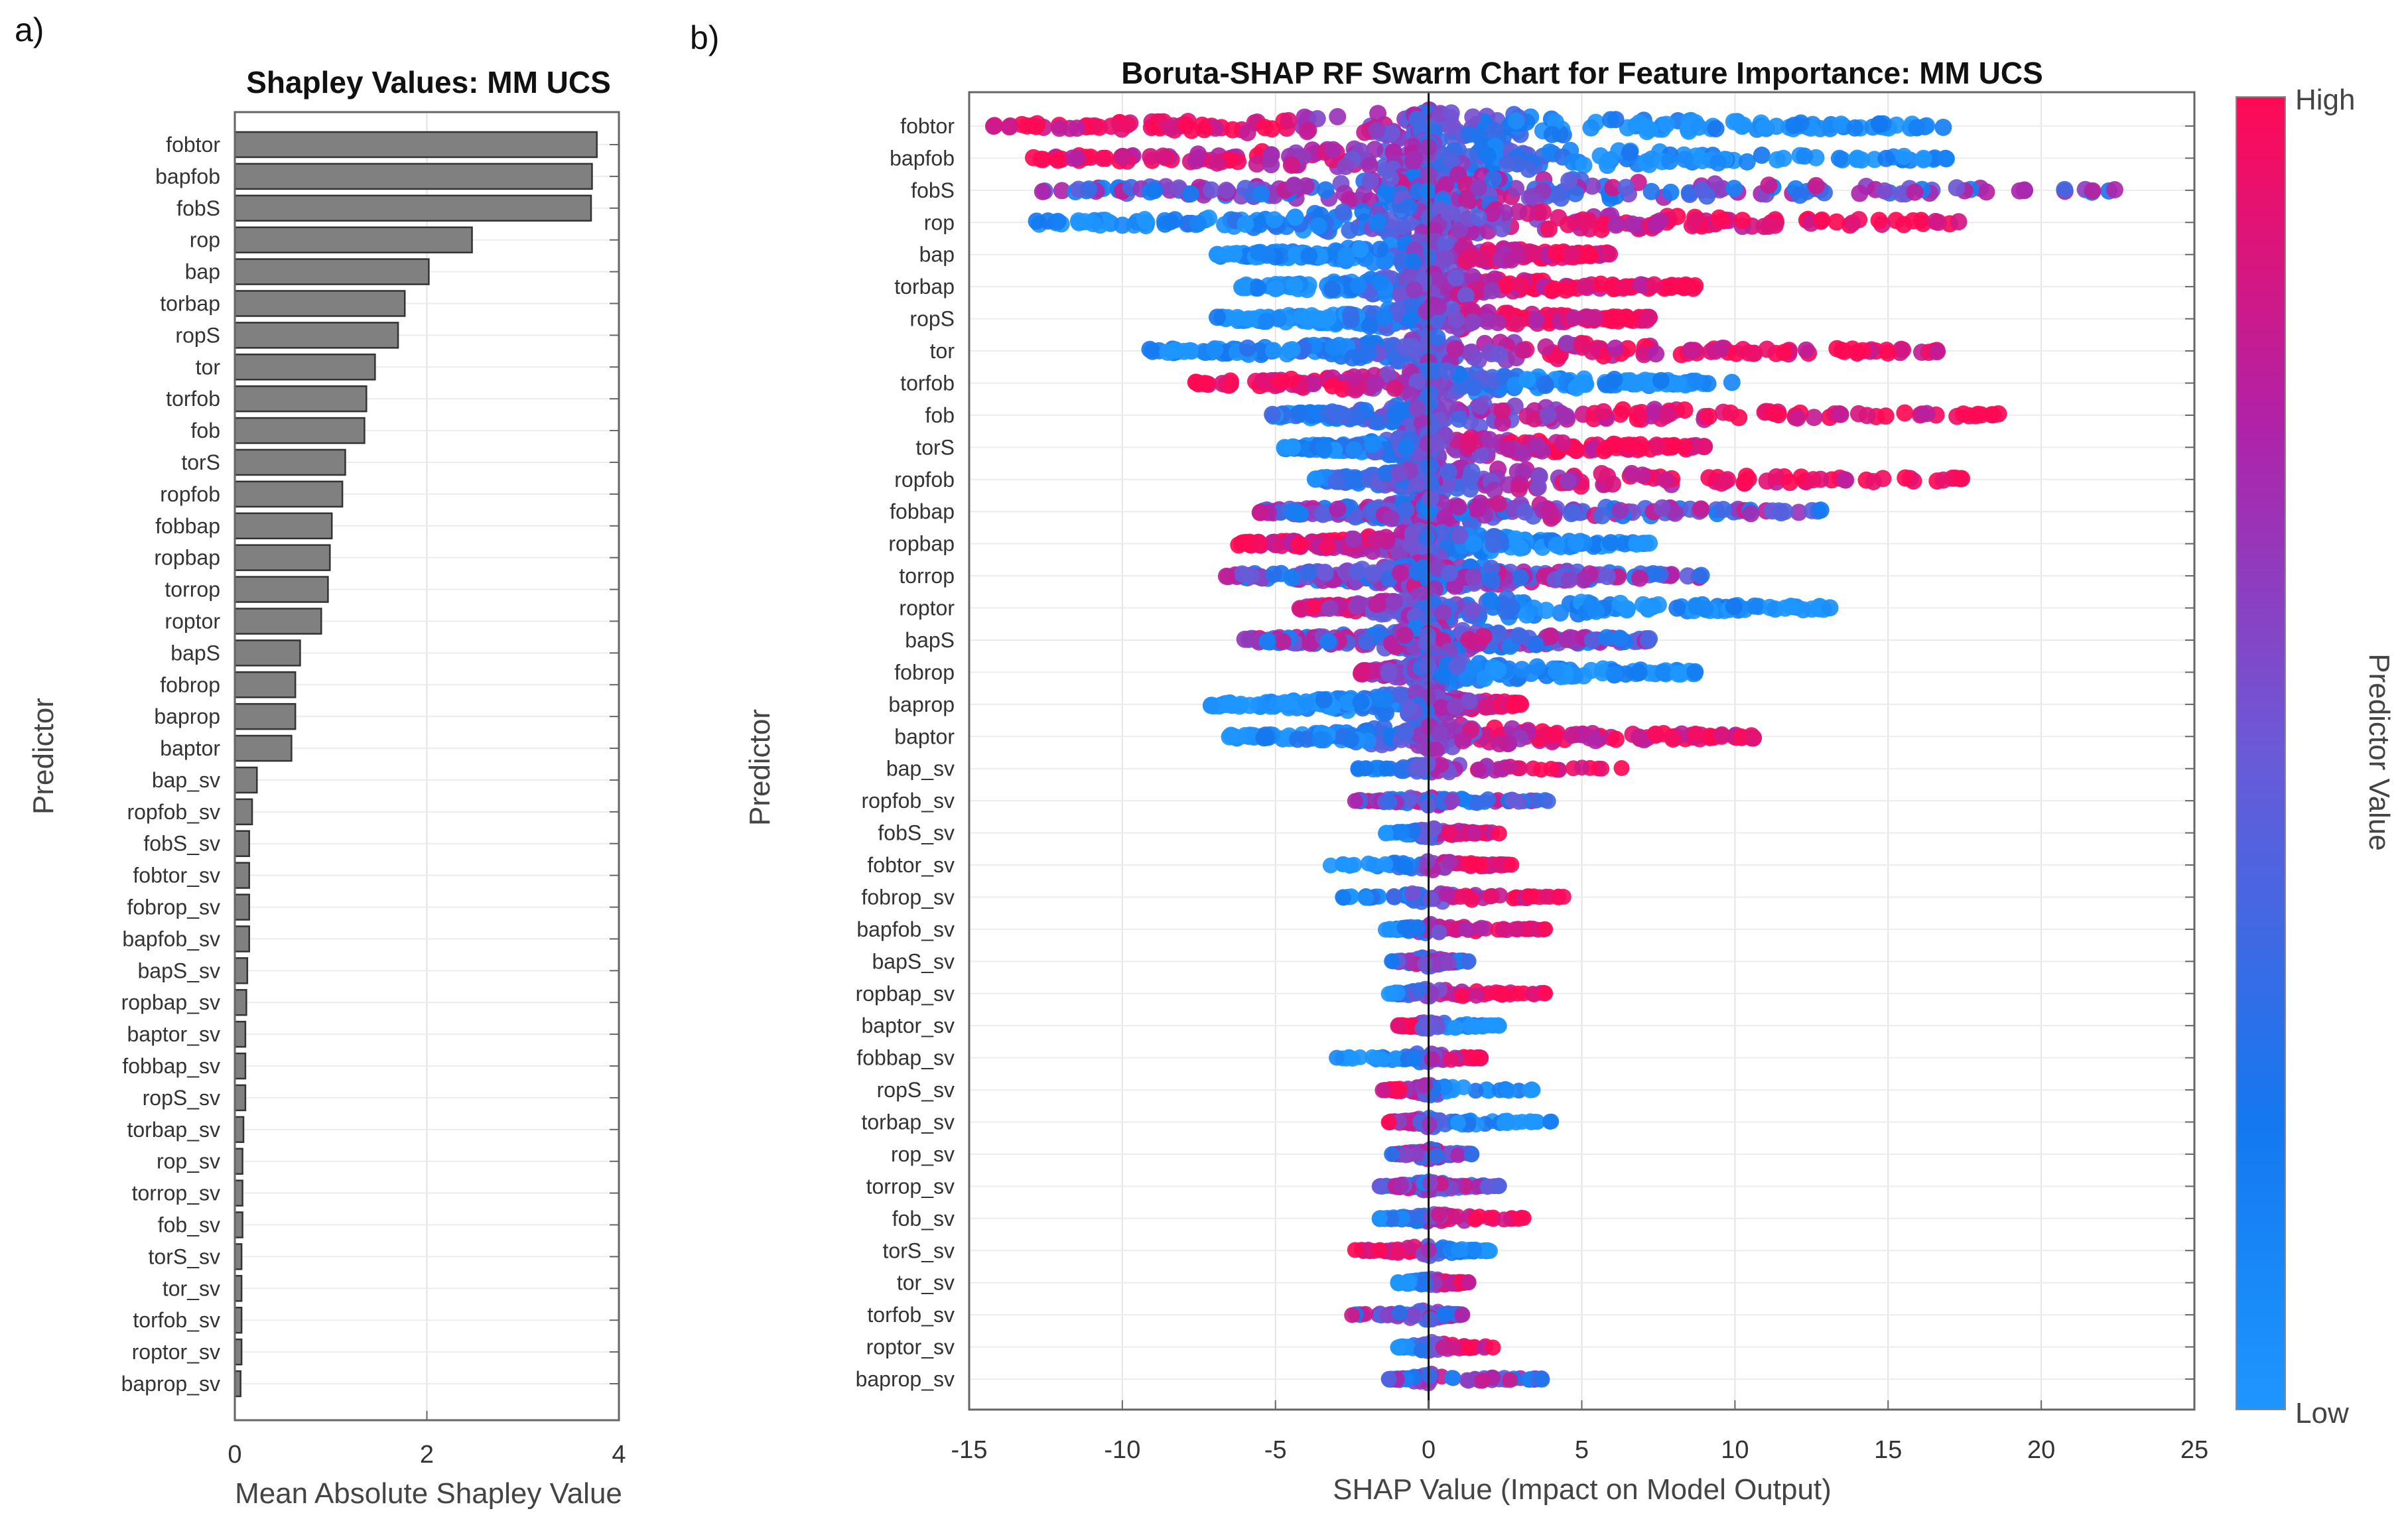 The width and height of the screenshot is (2408, 1527). Describe the element at coordinates (200, 462) in the screenshot. I see `bar-y-label-torS: torS` at that location.